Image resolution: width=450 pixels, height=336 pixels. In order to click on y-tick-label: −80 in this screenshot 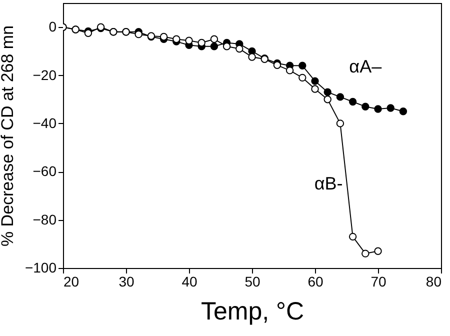, I will do `click(44, 219)`.